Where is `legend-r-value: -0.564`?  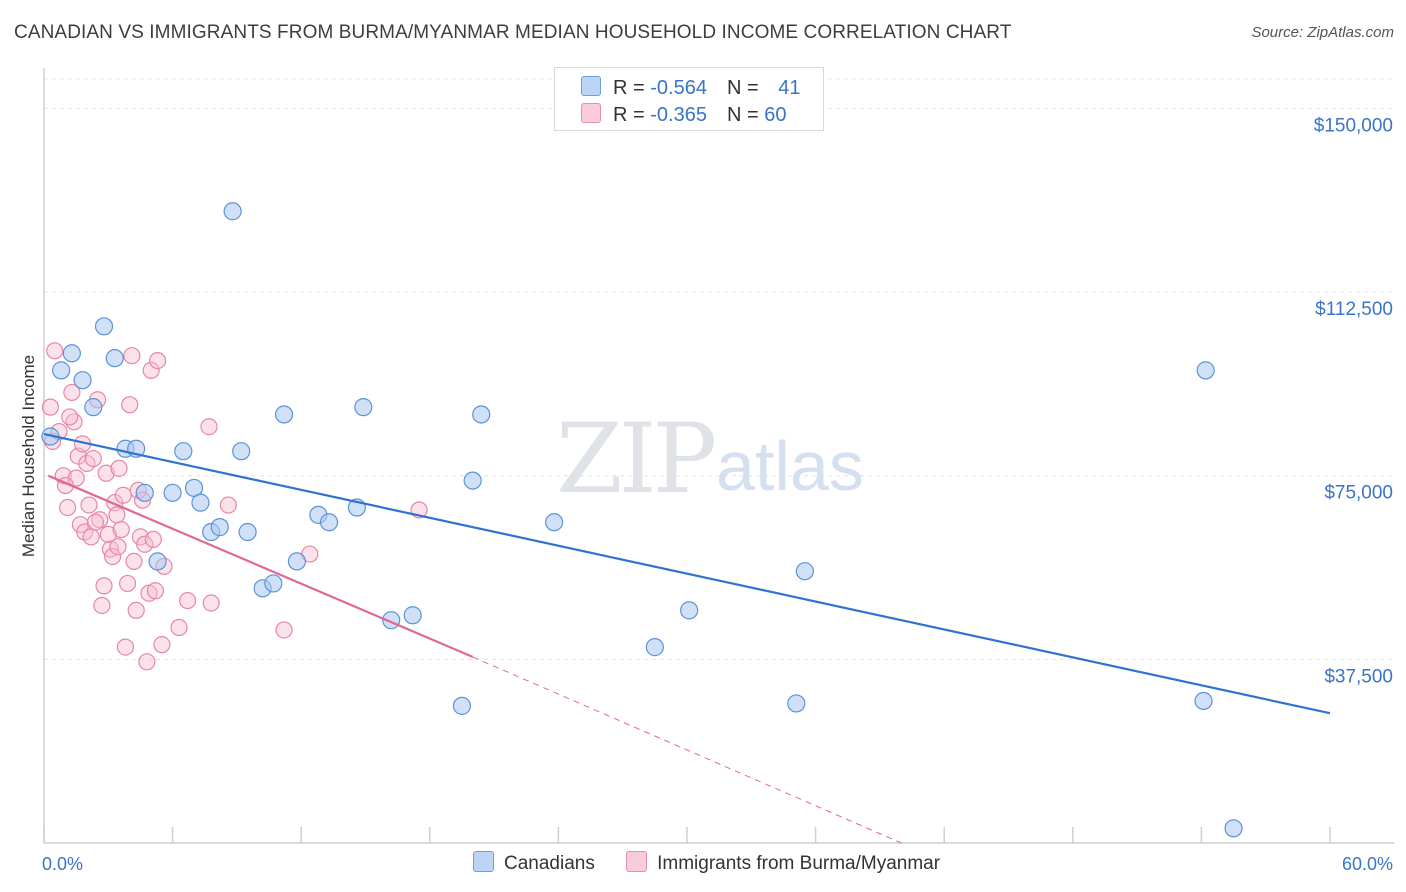
legend-r-value: -0.564 is located at coordinates (678, 88).